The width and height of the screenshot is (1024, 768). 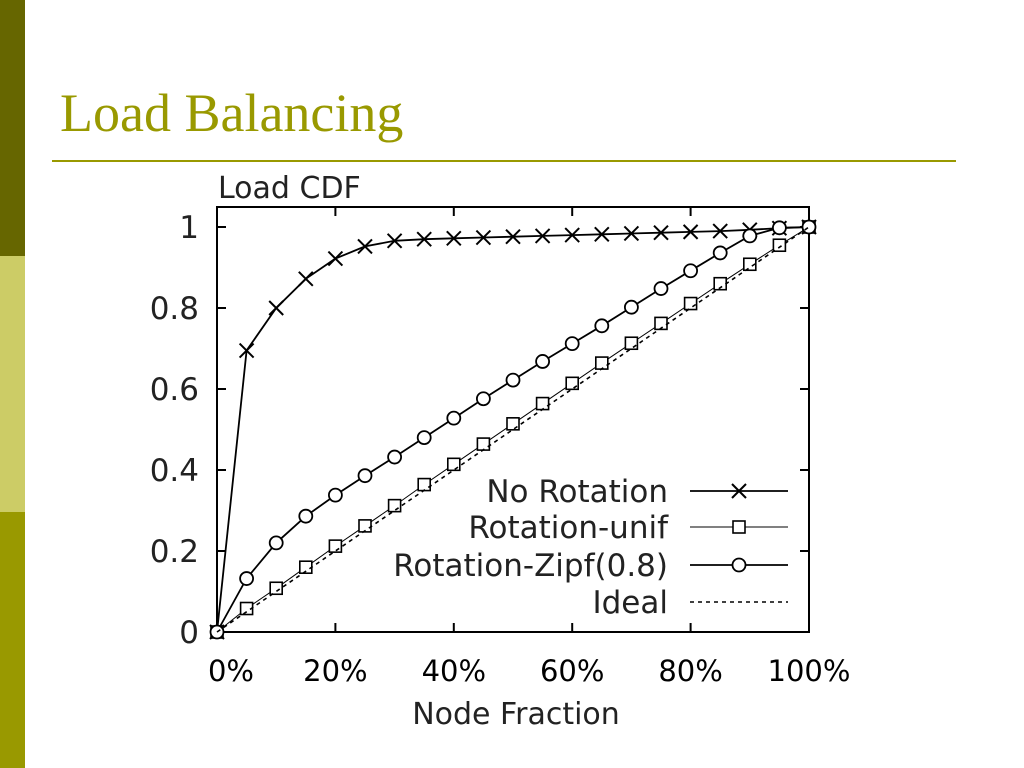 I want to click on legend-label: No Rotation, so click(x=577, y=492).